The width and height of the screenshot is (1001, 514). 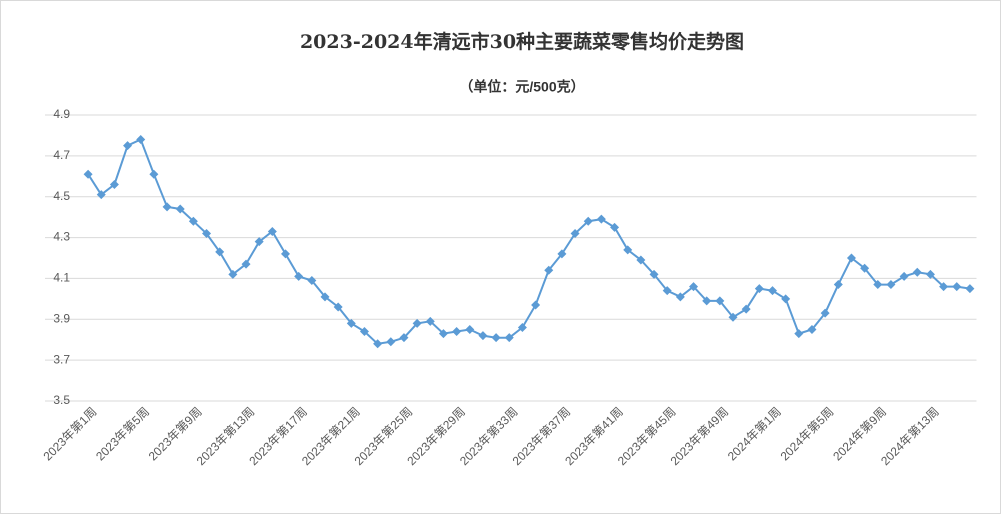 I want to click on chart-subtitle: （单位：元/500克）, so click(x=521, y=87).